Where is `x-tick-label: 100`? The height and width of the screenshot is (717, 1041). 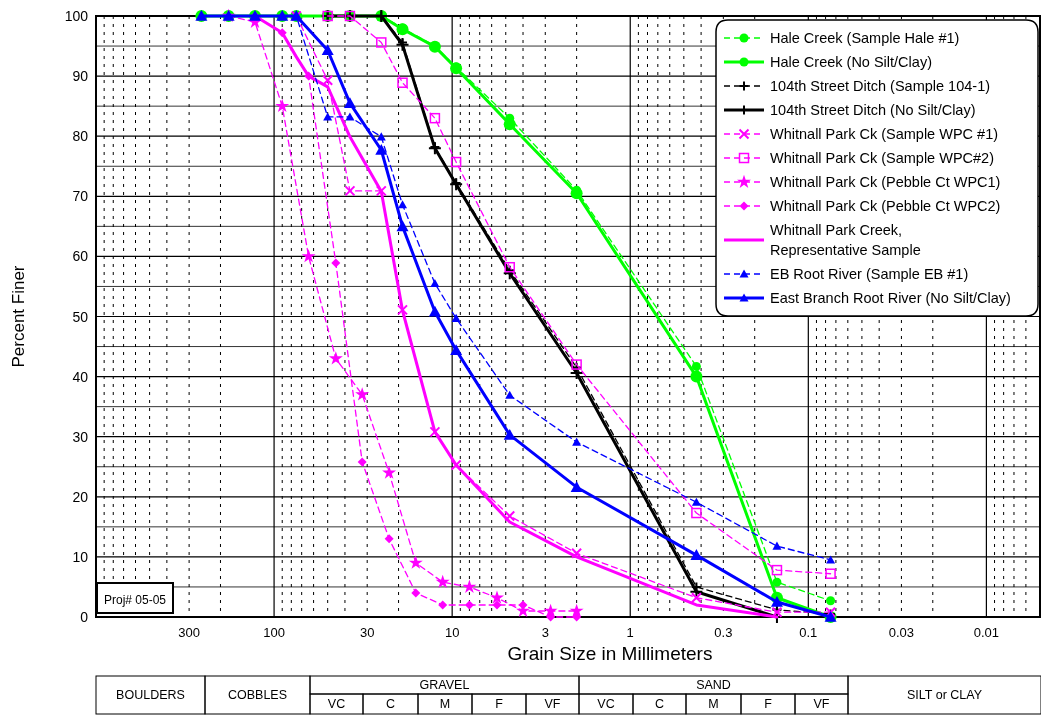
x-tick-label: 100 is located at coordinates (274, 632).